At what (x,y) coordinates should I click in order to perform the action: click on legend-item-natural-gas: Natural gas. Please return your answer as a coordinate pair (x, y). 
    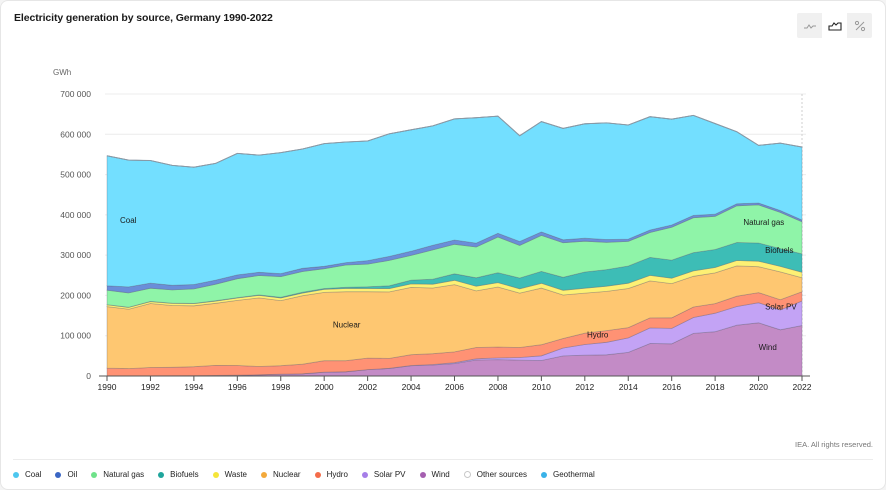
    Looking at the image, I should click on (117, 474).